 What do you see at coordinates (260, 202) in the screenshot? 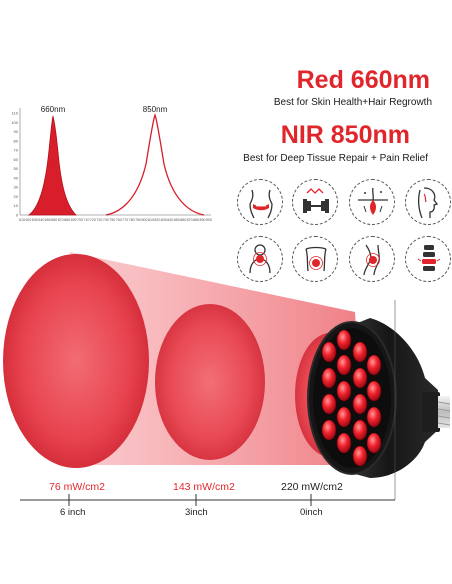
I see `waist-body-icon` at bounding box center [260, 202].